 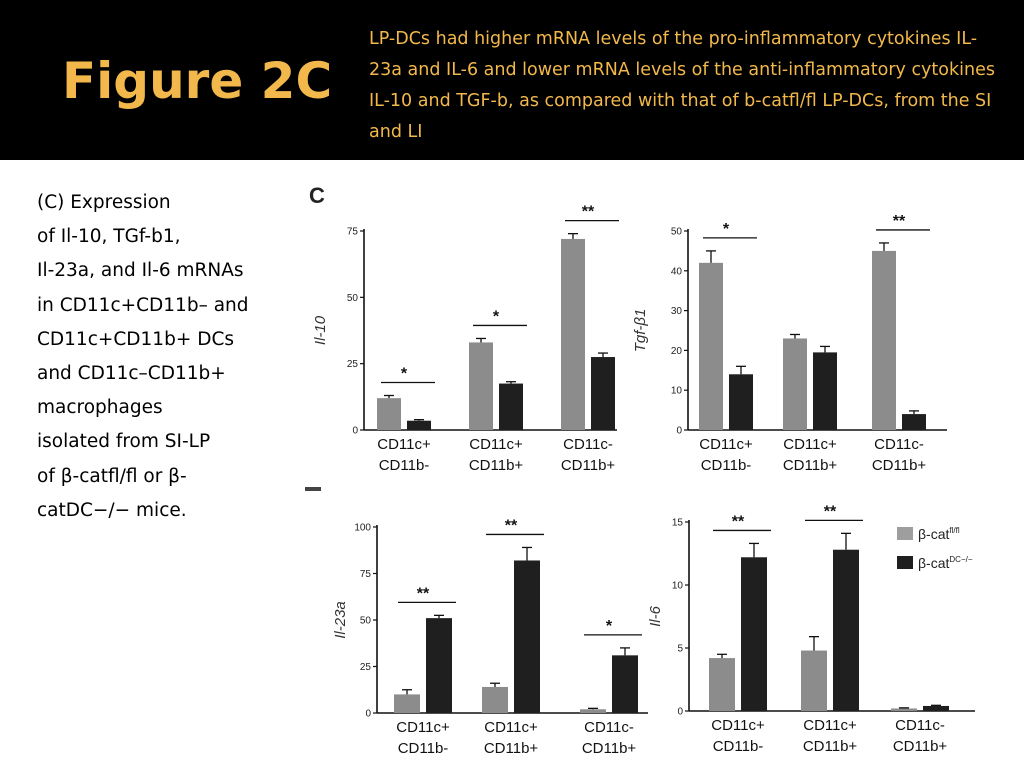 I want to click on legend-label-flfl: β-catfl/fl, so click(x=939, y=534).